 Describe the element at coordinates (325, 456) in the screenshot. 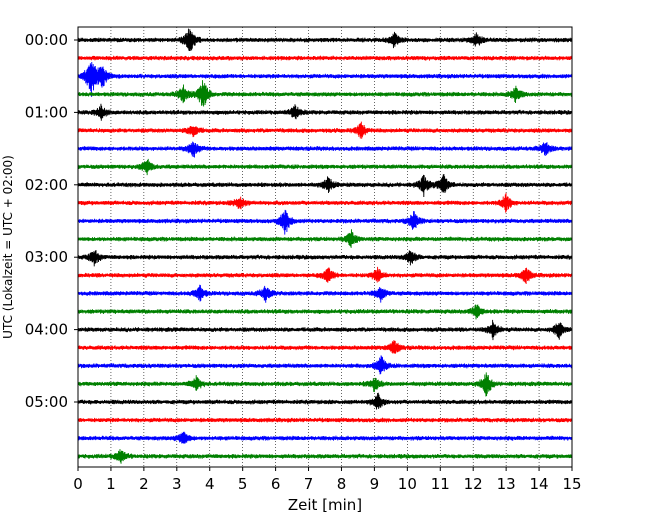

I see `trace-line-05:45` at that location.